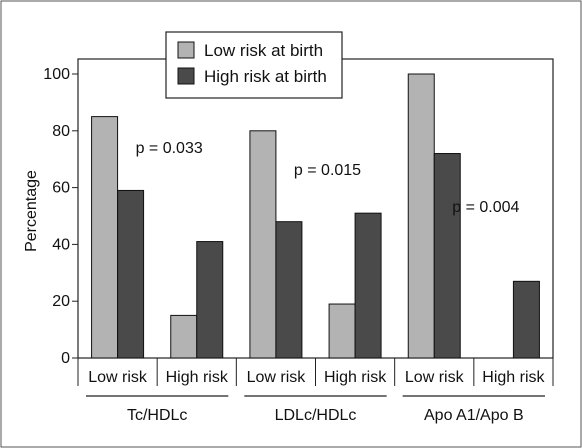 This screenshot has height=448, width=582. I want to click on p-value-annotation: p = 0.004, so click(485, 207).